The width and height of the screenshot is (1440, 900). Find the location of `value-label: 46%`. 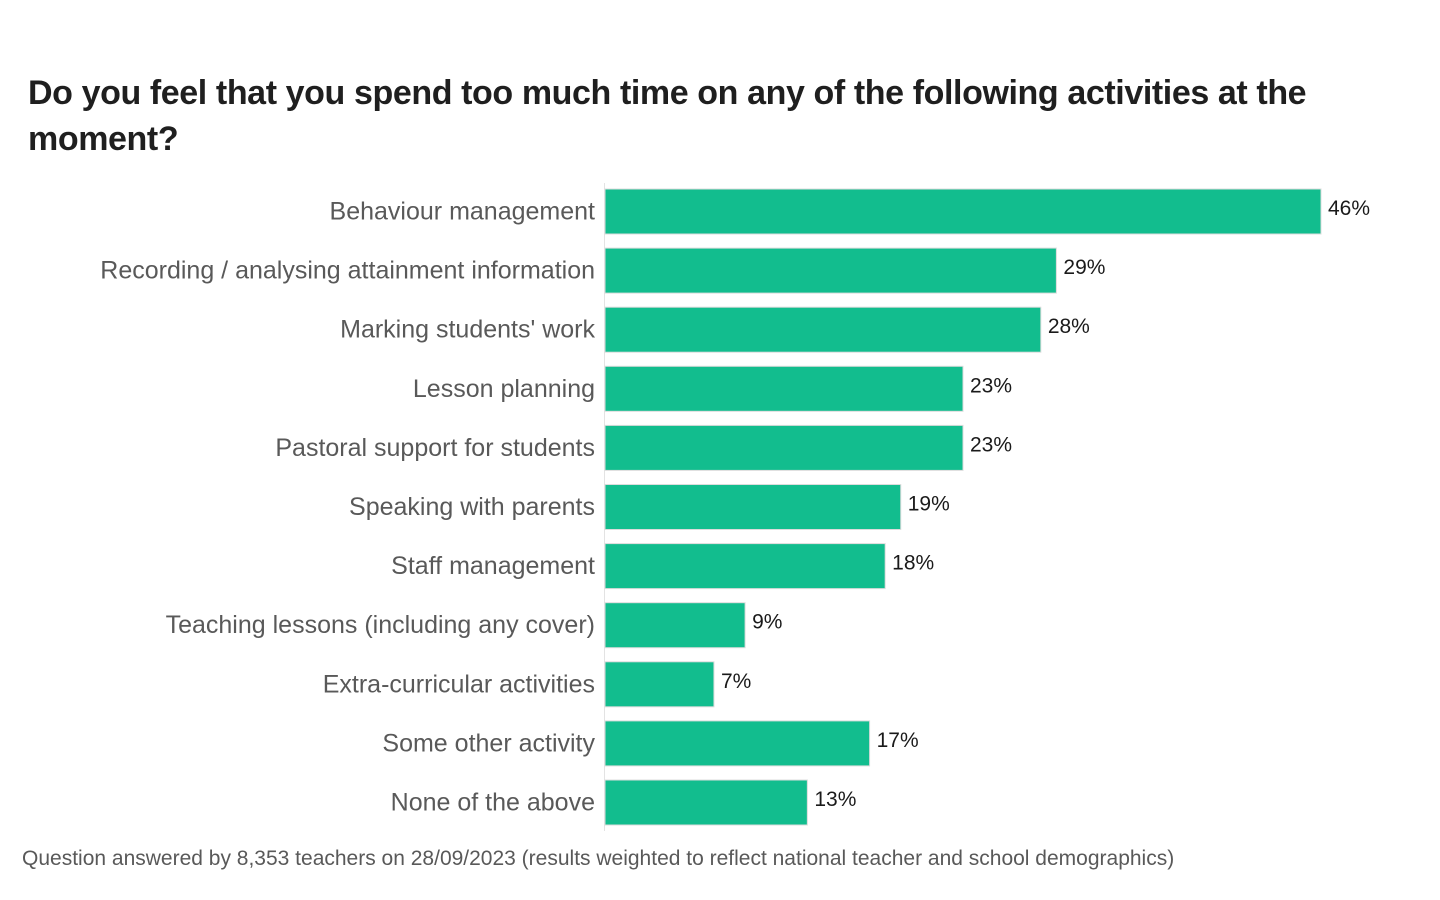

value-label: 46% is located at coordinates (1349, 208).